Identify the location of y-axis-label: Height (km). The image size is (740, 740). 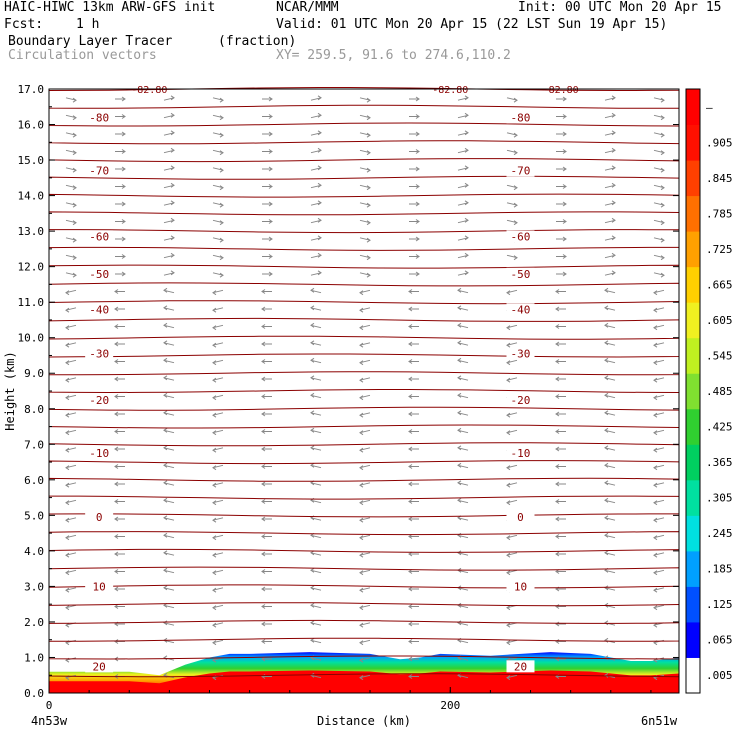
(10, 390).